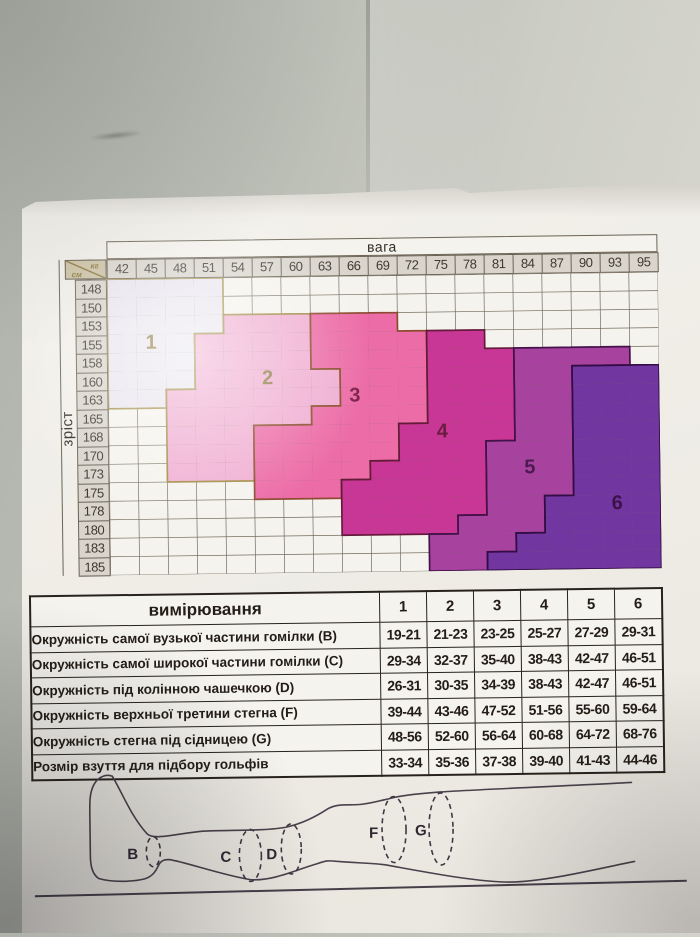  What do you see at coordinates (403, 634) in the screenshot?
I see `measurement-value: 19-21` at bounding box center [403, 634].